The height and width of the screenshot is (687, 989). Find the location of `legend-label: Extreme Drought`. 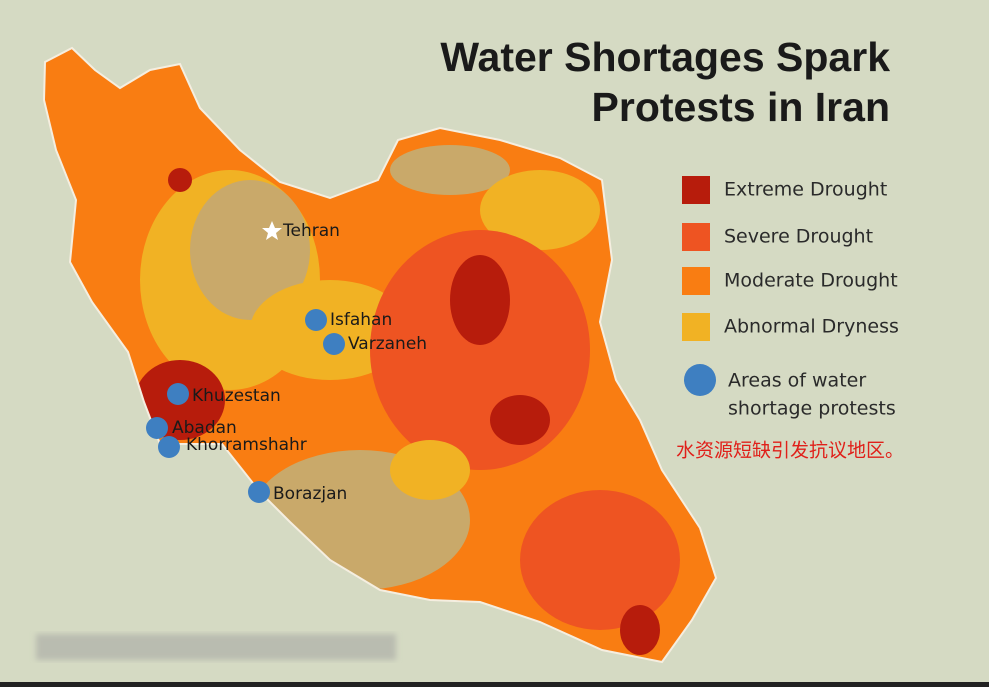

legend-label: Extreme Drought is located at coordinates (805, 190).